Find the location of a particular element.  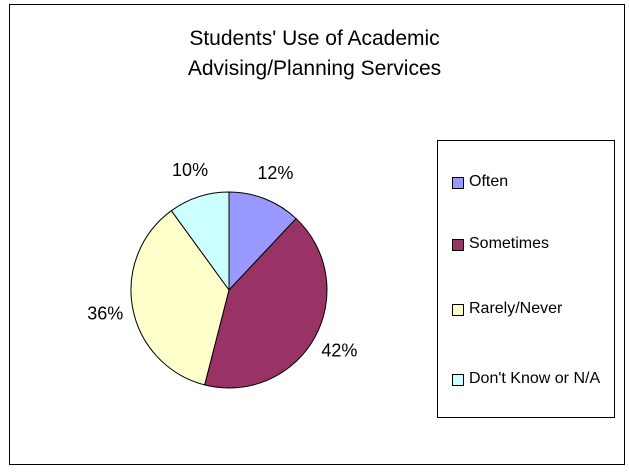

pie-label-sometimes: 42% is located at coordinates (339, 351).